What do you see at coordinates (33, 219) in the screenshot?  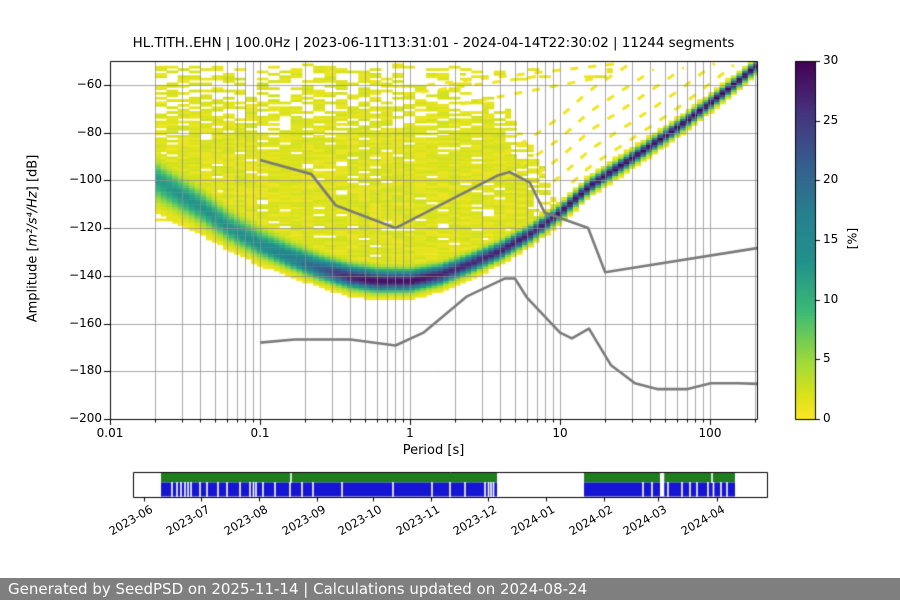 I see `y-axis-label-units: m²/s⁴/Hz` at bounding box center [33, 219].